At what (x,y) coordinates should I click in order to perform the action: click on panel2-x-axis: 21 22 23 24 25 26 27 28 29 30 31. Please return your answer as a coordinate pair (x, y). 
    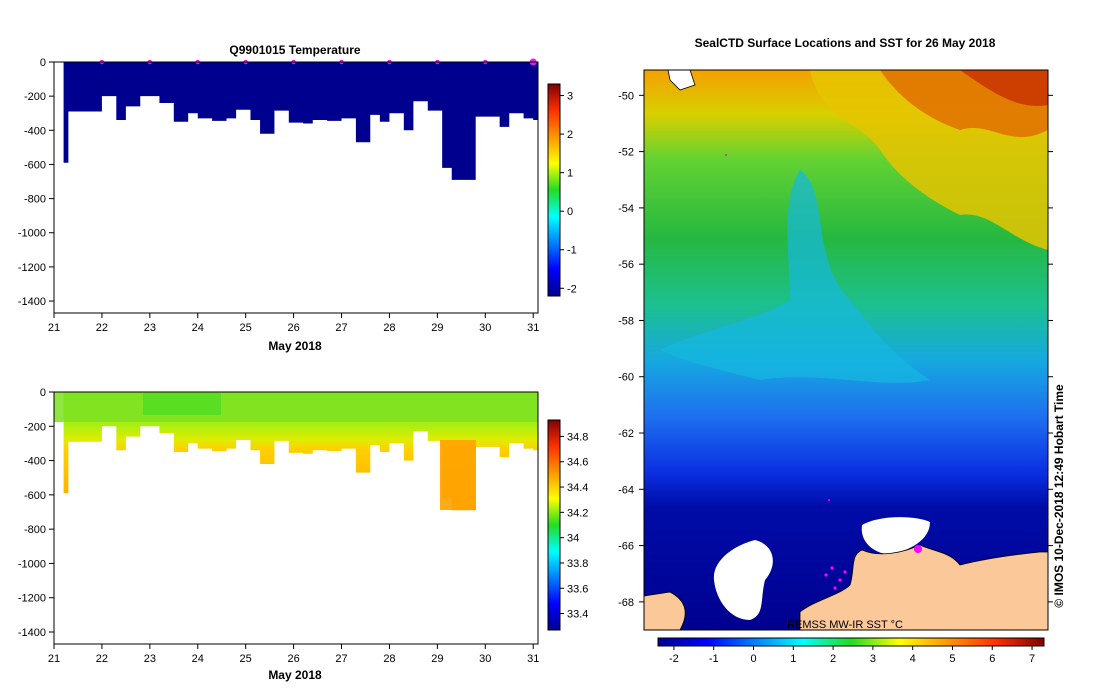
    Looking at the image, I should click on (293, 654).